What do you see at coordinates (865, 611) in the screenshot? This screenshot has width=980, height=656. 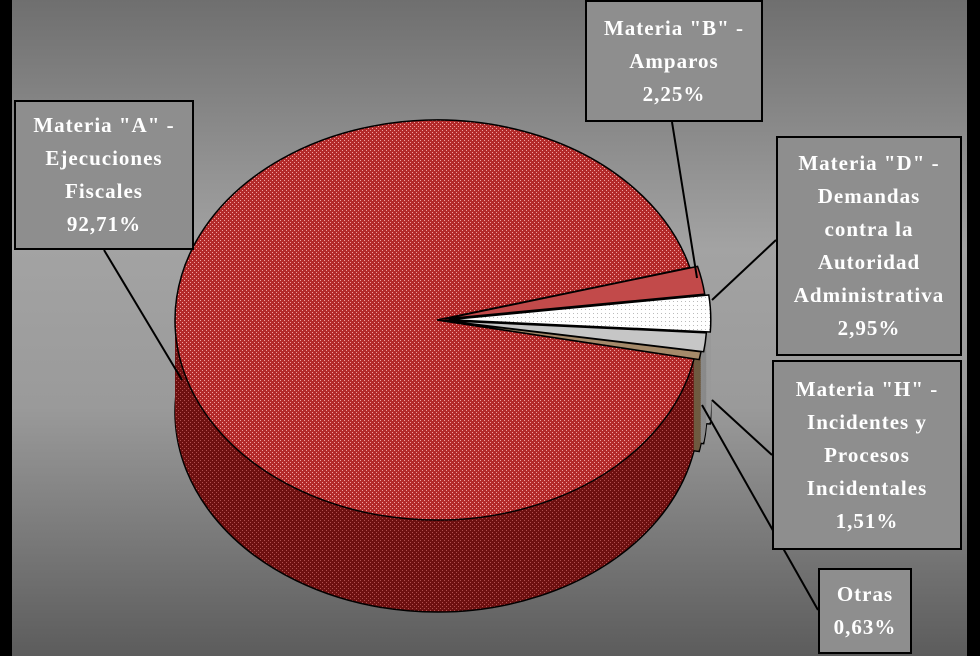 I see `slice-label: Otras 0,63%` at bounding box center [865, 611].